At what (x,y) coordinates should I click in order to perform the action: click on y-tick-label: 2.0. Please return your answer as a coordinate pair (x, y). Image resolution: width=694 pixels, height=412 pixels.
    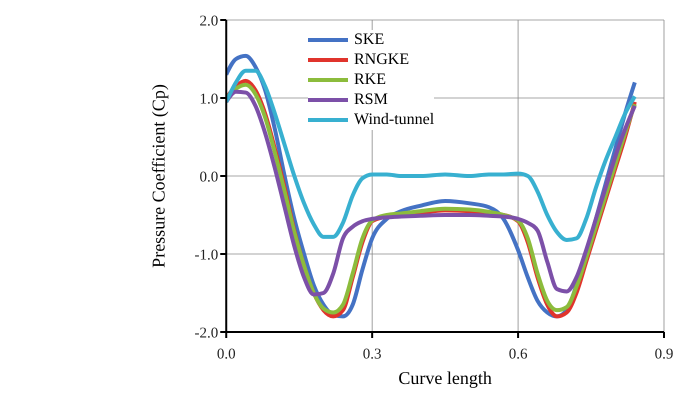
    Looking at the image, I should click on (208, 21).